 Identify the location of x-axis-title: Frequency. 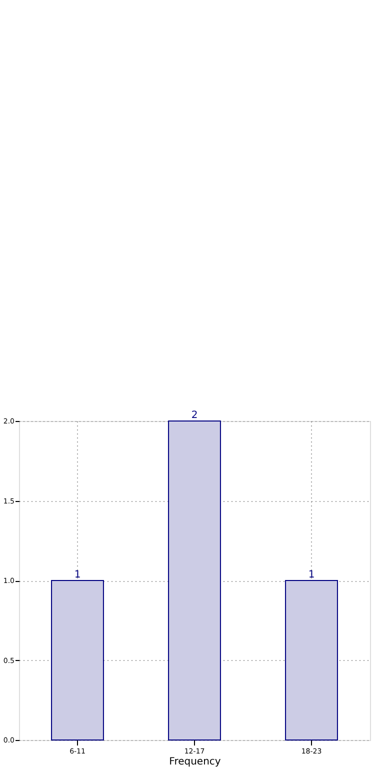
(195, 762).